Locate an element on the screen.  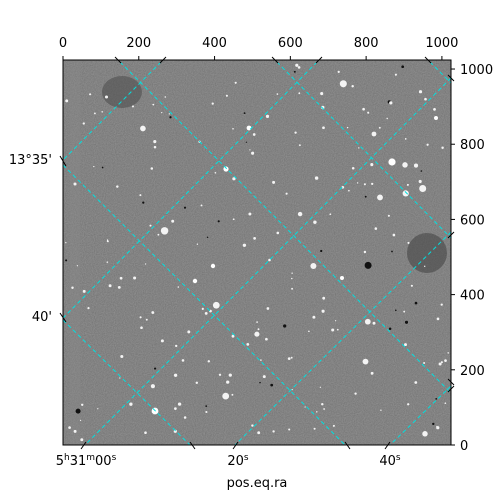
ra-label-3: 40s is located at coordinates (390, 461).